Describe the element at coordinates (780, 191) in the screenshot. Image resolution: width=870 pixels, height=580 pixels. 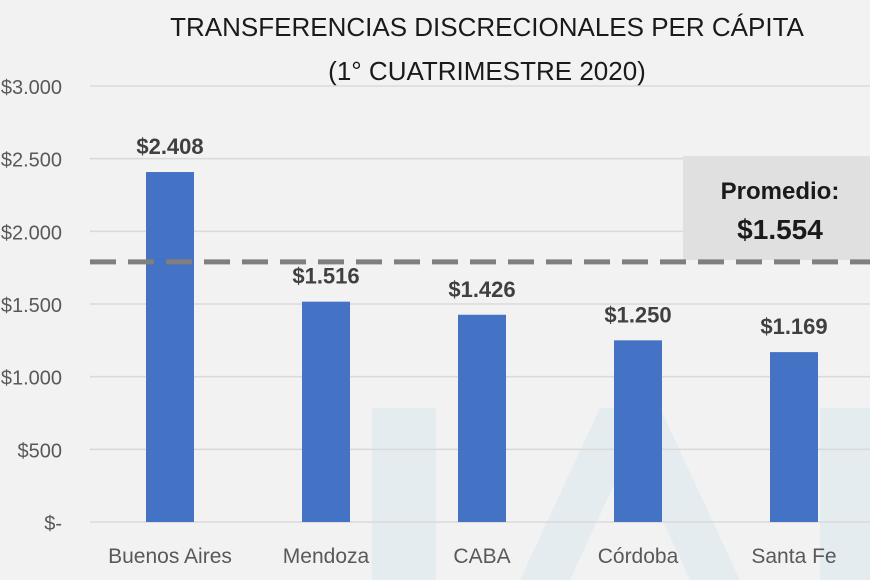
I see `average-label: Promedio:` at that location.